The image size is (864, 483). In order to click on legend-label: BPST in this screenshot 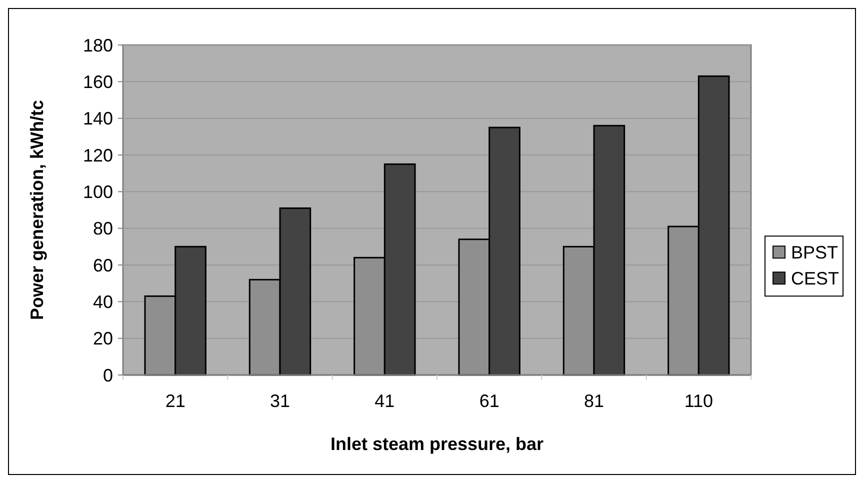, I will do `click(814, 252)`.